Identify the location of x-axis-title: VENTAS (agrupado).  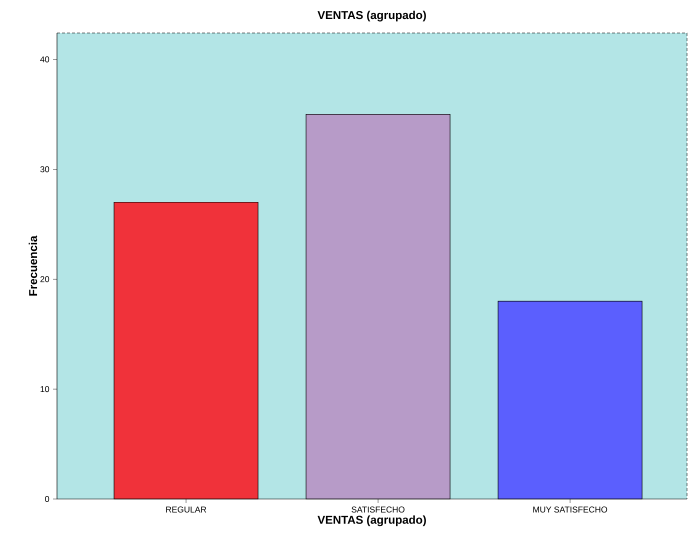
(372, 520).